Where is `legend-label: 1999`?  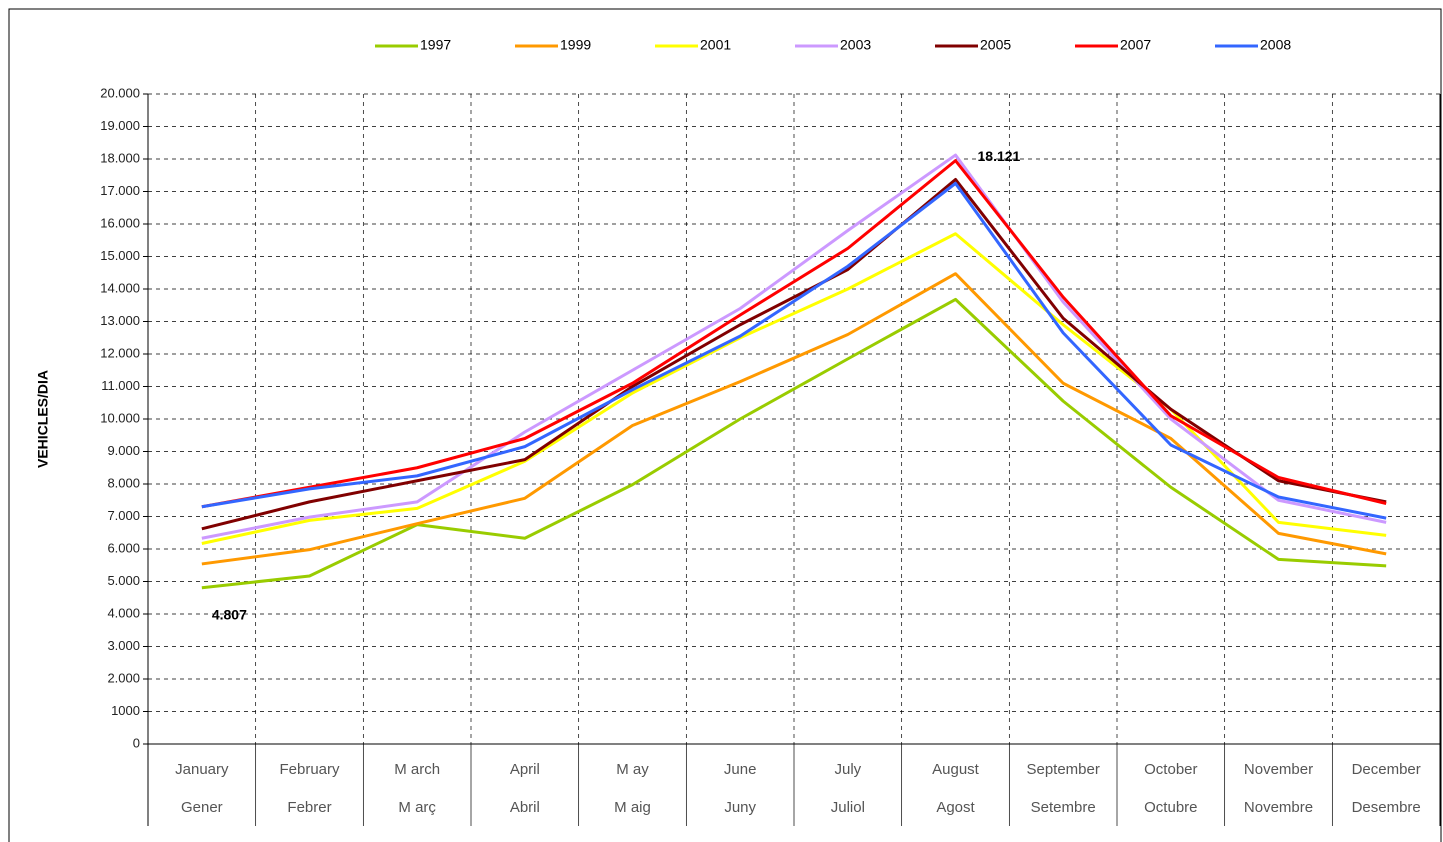 legend-label: 1999 is located at coordinates (575, 45).